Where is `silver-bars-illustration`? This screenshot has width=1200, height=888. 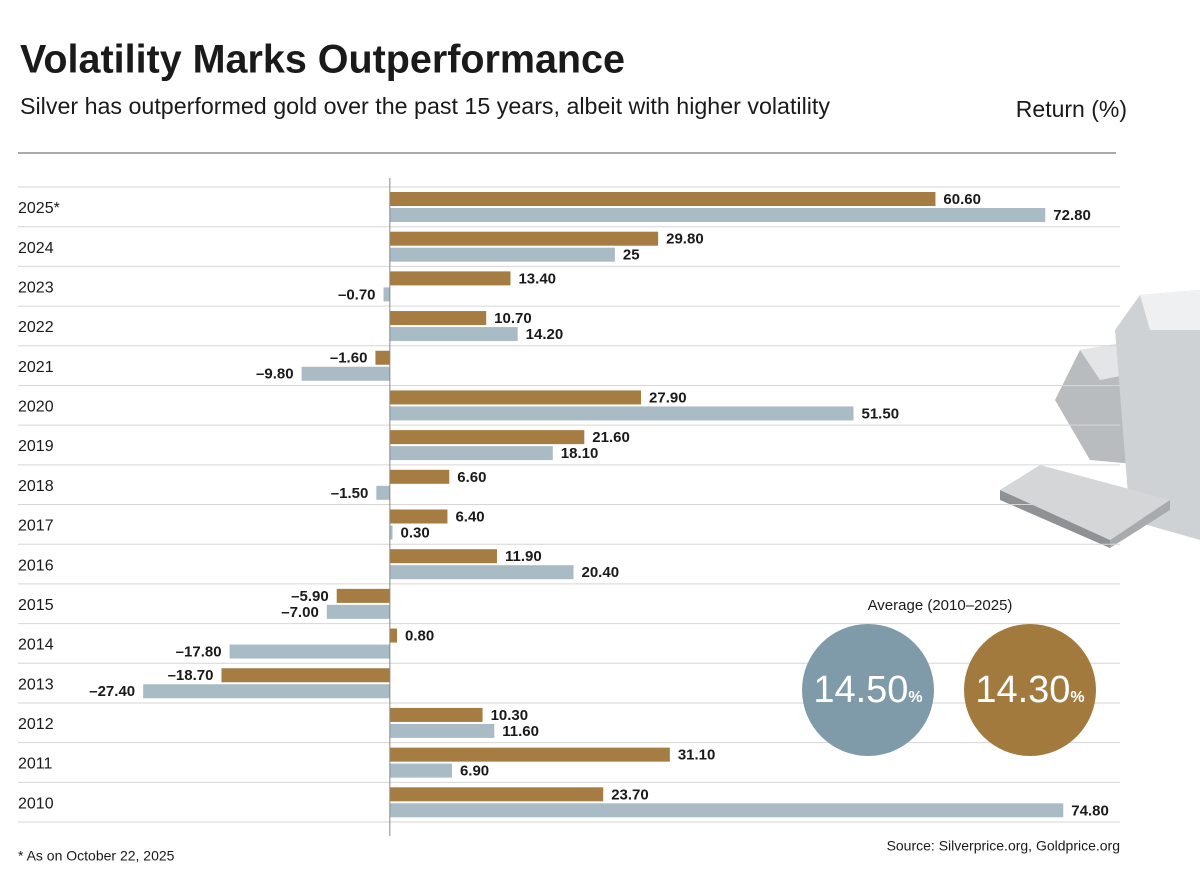 silver-bars-illustration is located at coordinates (1100, 419).